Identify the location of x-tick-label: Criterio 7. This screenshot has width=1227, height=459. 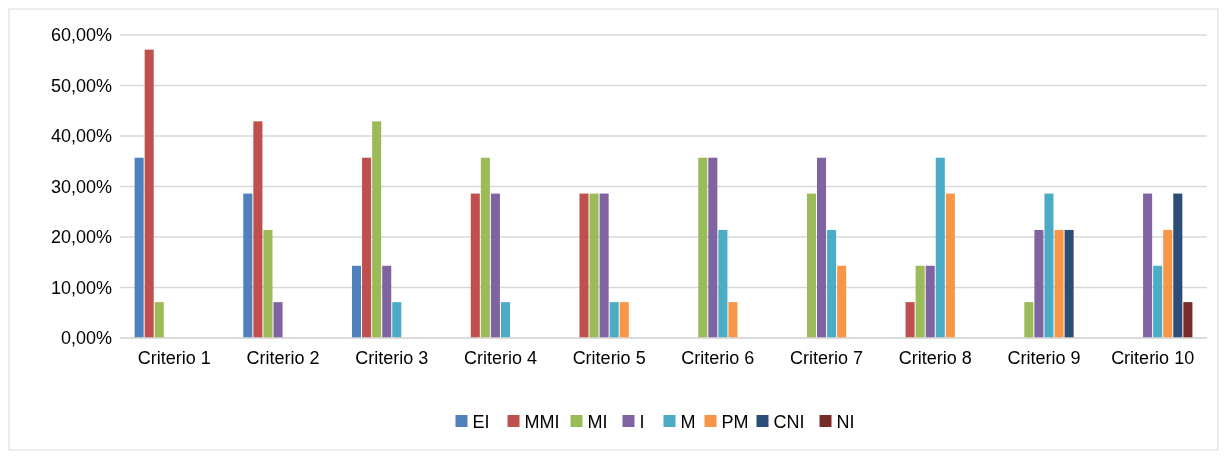
(827, 358).